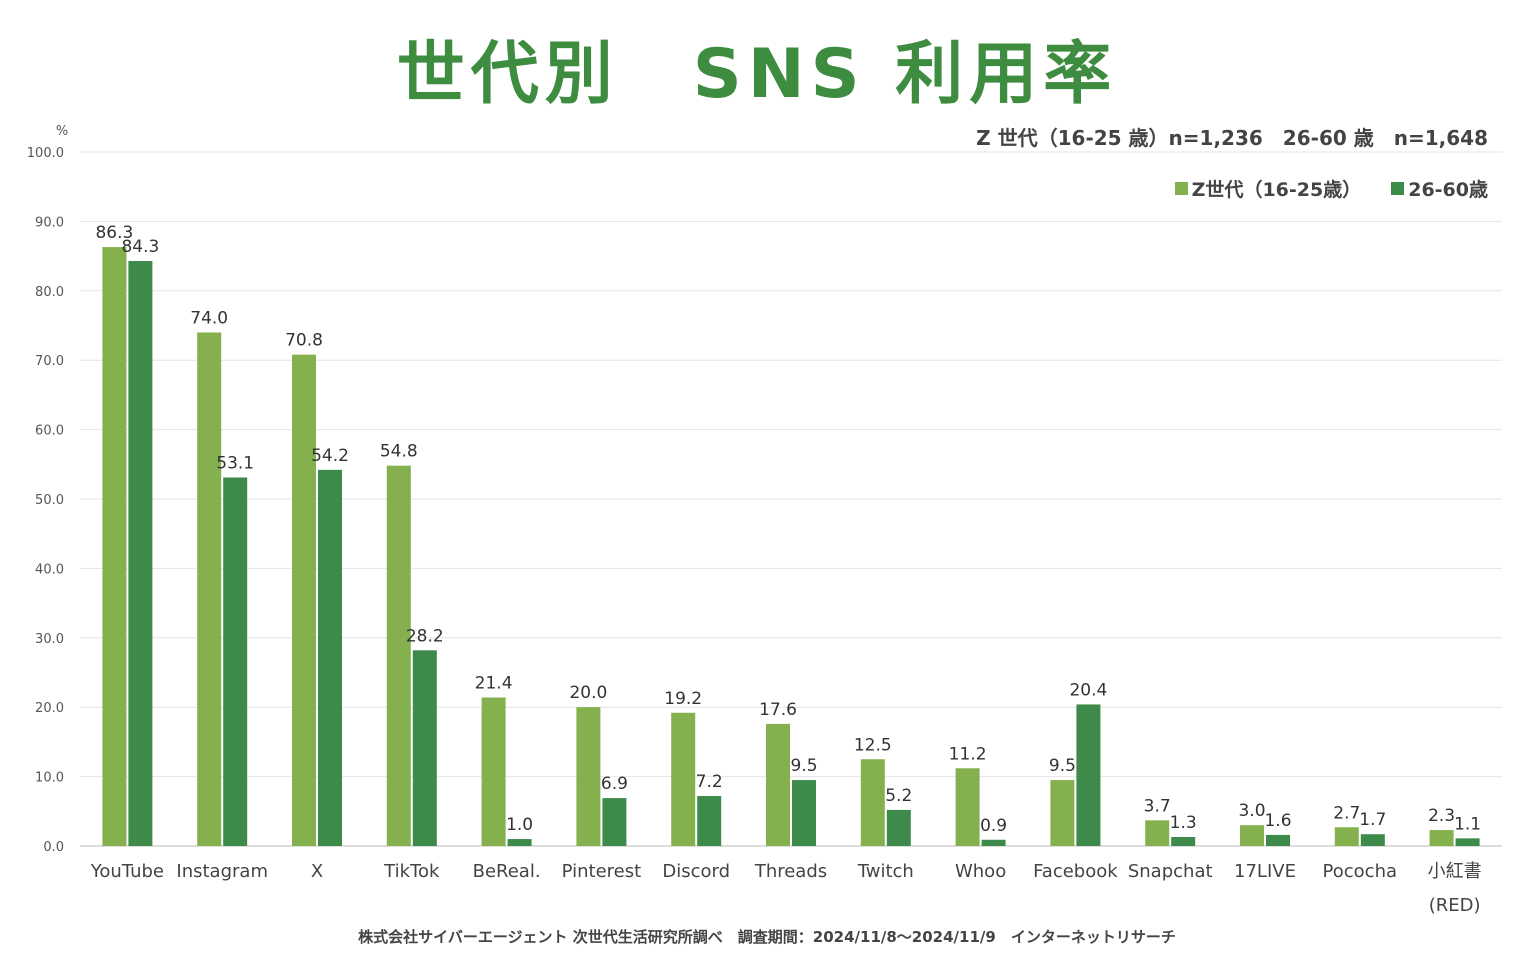 This screenshot has height=972, width=1514. I want to click on data-label: 54.2, so click(330, 456).